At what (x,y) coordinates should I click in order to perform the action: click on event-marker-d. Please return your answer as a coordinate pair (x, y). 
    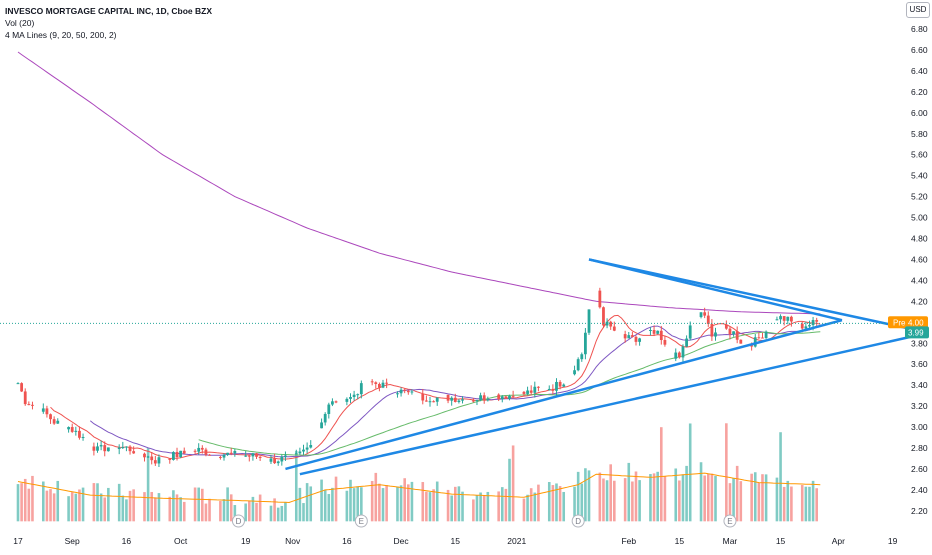
    Looking at the image, I should click on (578, 521).